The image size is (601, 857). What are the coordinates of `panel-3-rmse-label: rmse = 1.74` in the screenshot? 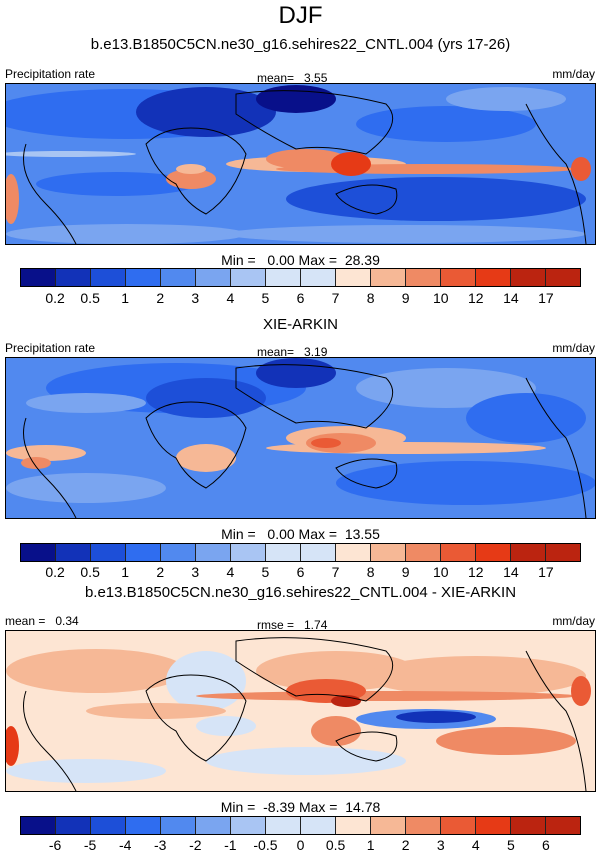 It's located at (292, 625).